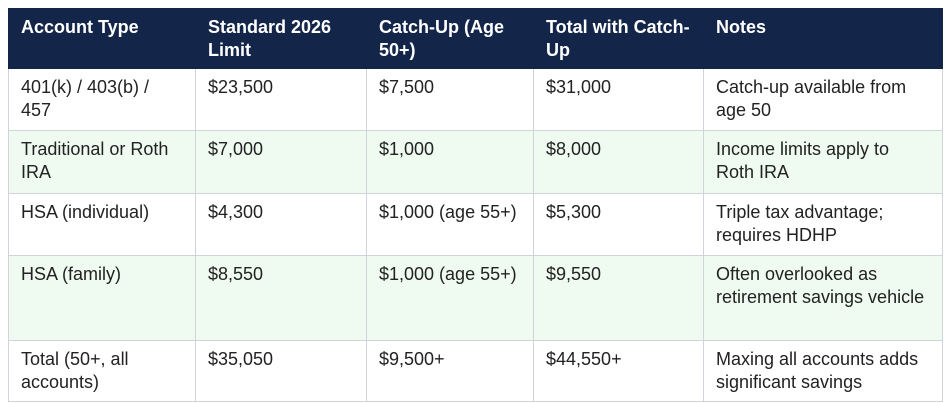  What do you see at coordinates (823, 99) in the screenshot?
I see `table-cell: Catch-up available from age 50` at bounding box center [823, 99].